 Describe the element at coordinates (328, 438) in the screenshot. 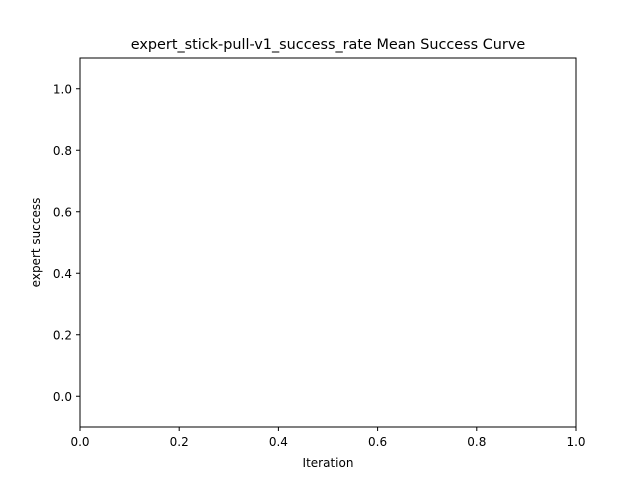

I see `x-axis-ticks: 0.0 0.2 0.4 0.6 0.8 1.0` at that location.